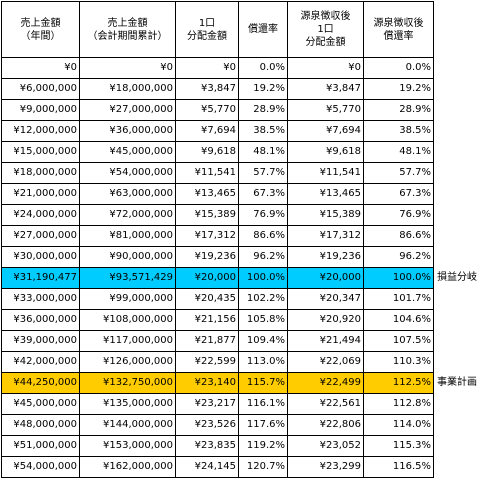 The width and height of the screenshot is (486, 478). What do you see at coordinates (398, 68) in the screenshot?
I see `after-tax-rate-cell: 0.0%` at bounding box center [398, 68].